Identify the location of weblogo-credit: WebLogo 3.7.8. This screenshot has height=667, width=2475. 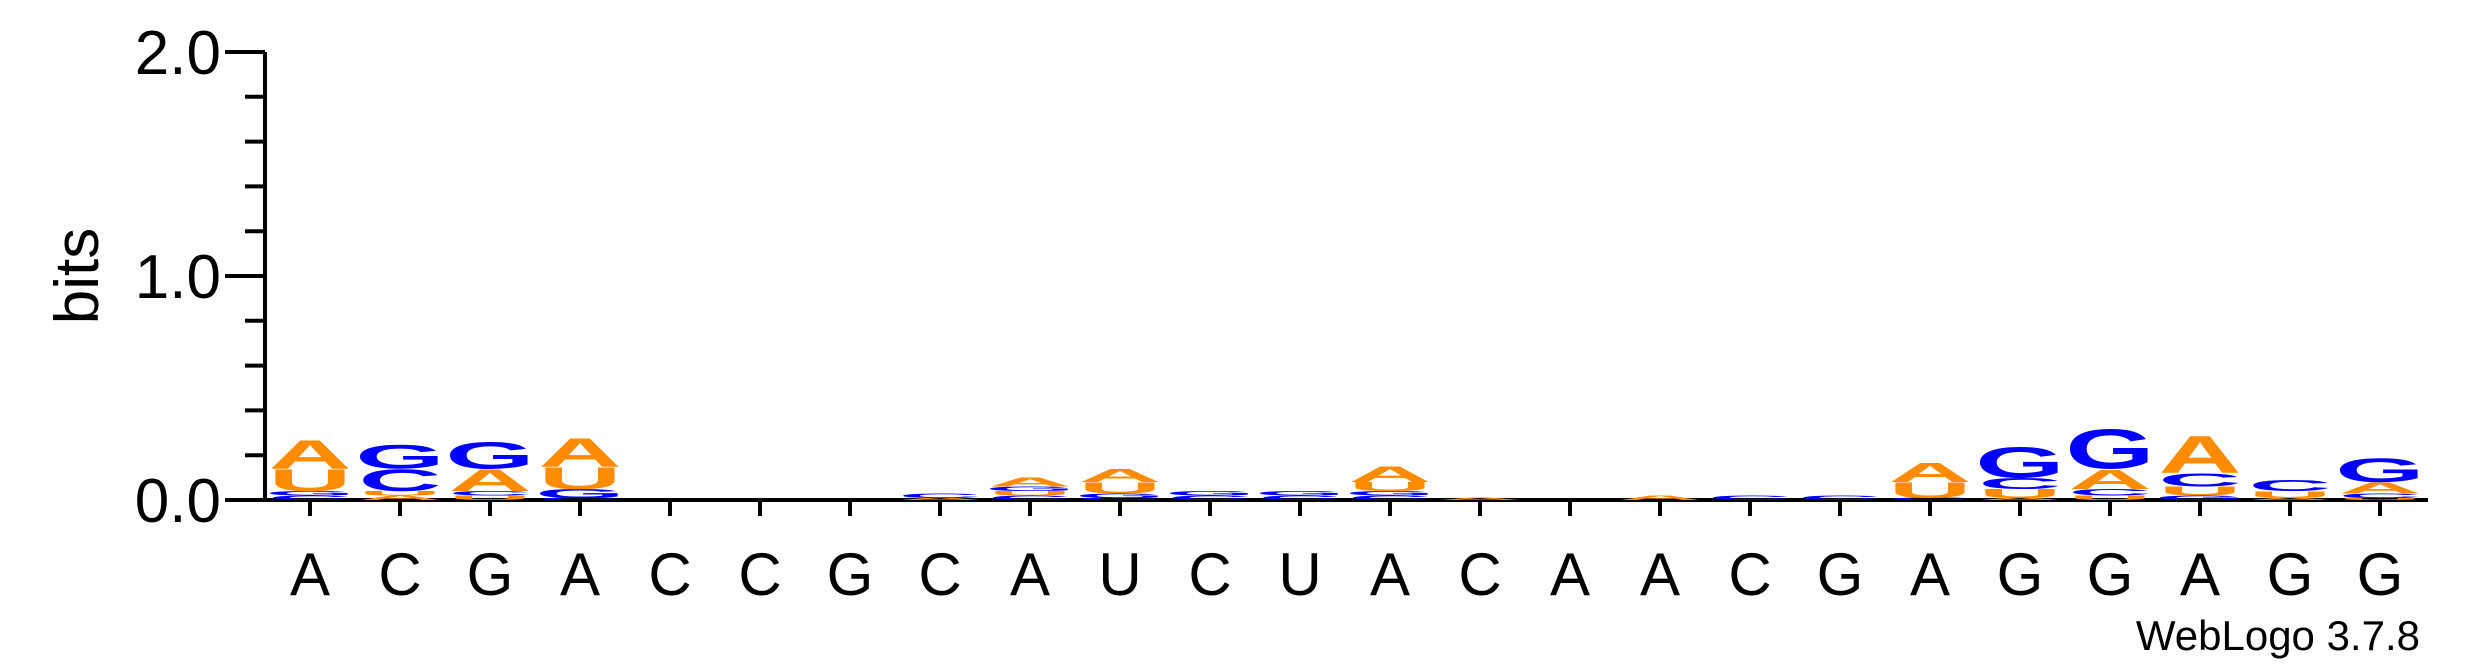
(2278, 635).